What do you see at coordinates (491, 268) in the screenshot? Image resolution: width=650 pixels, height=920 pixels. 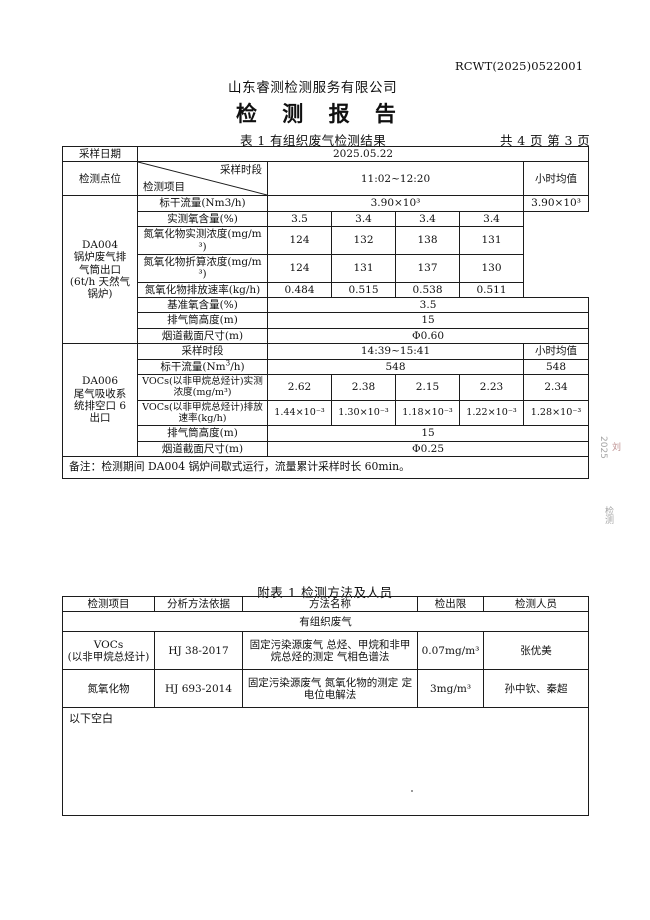 I see `row-average-value: 130` at bounding box center [491, 268].